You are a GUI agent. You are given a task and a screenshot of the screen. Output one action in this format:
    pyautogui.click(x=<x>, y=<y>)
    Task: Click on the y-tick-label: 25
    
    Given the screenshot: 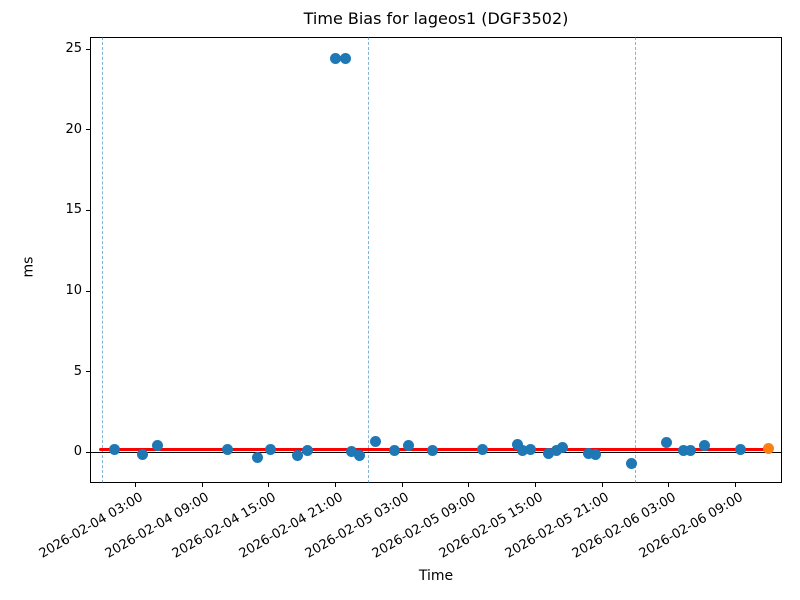 What is the action you would take?
    pyautogui.click(x=73, y=49)
    